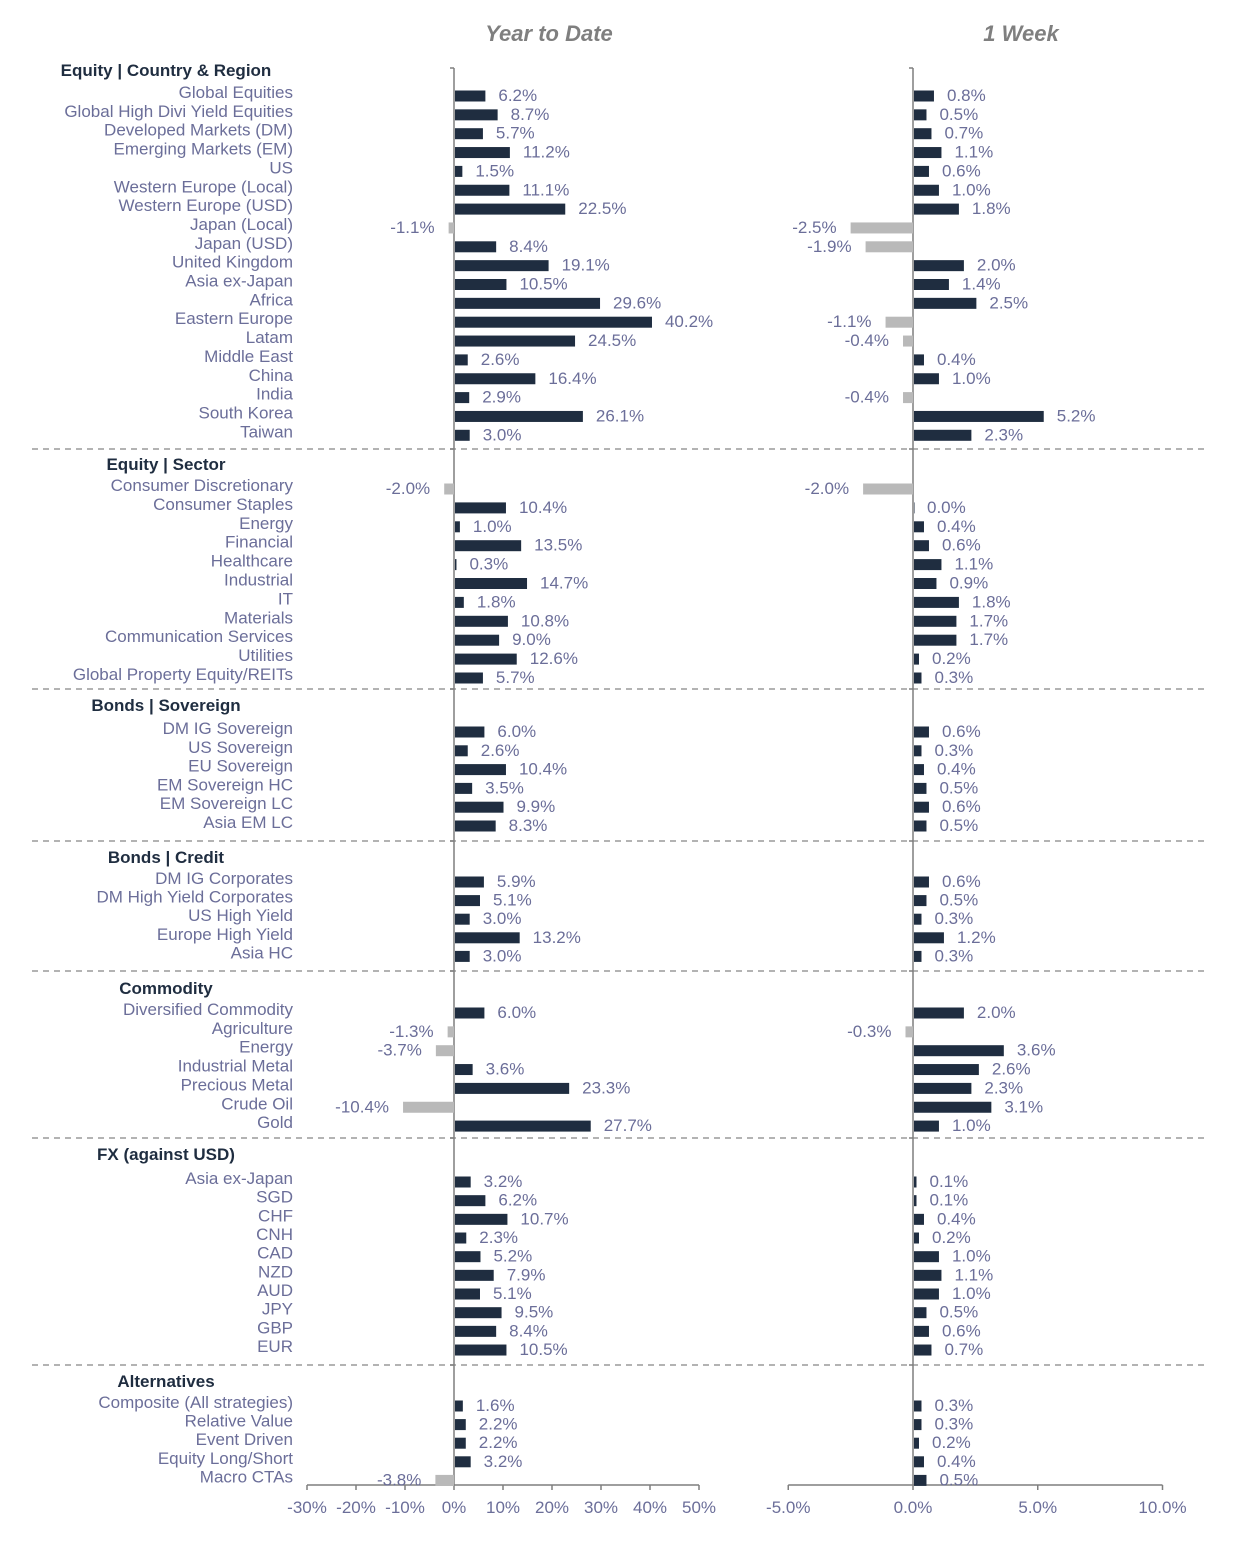  I want to click on row: CHF 10.7% 0.4%, so click(617, 1217).